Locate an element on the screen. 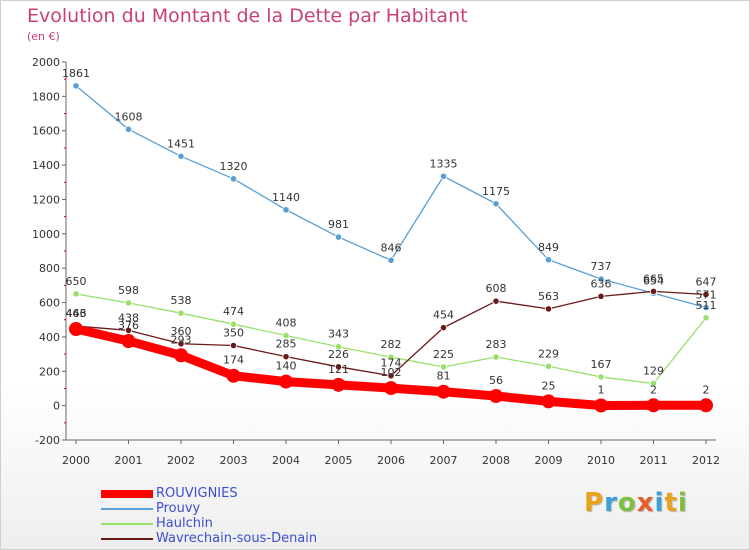 The height and width of the screenshot is (550, 750). data-label: 81 is located at coordinates (444, 376).